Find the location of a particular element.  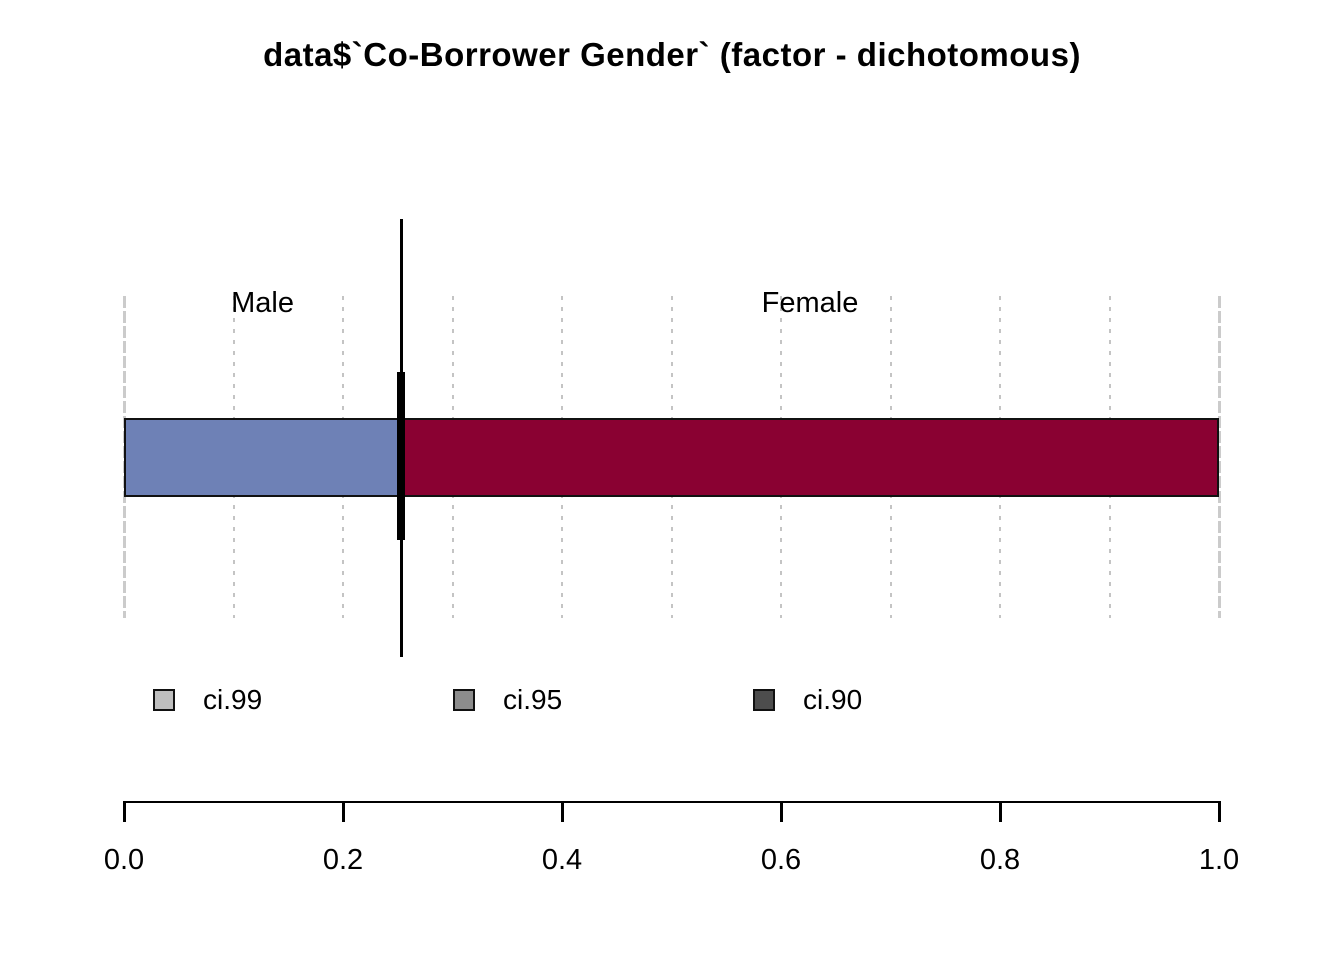

x-axis-line is located at coordinates (672, 802).